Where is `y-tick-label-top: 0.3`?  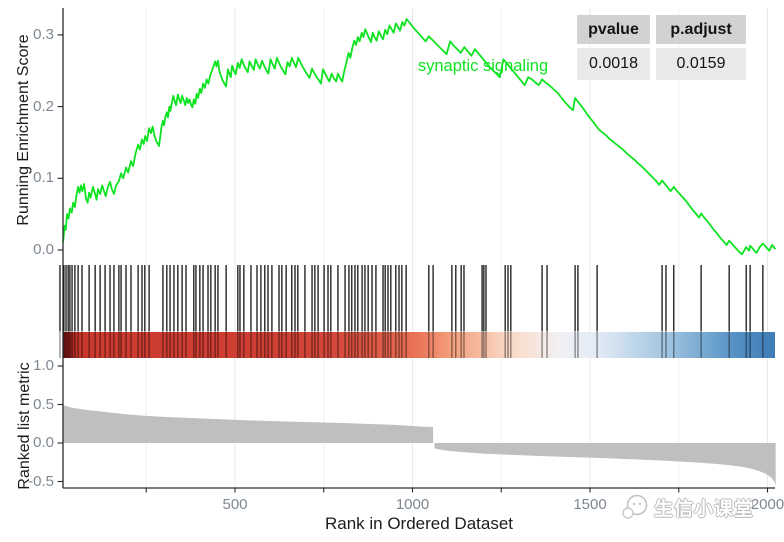
y-tick-label-top: 0.3 is located at coordinates (43, 34).